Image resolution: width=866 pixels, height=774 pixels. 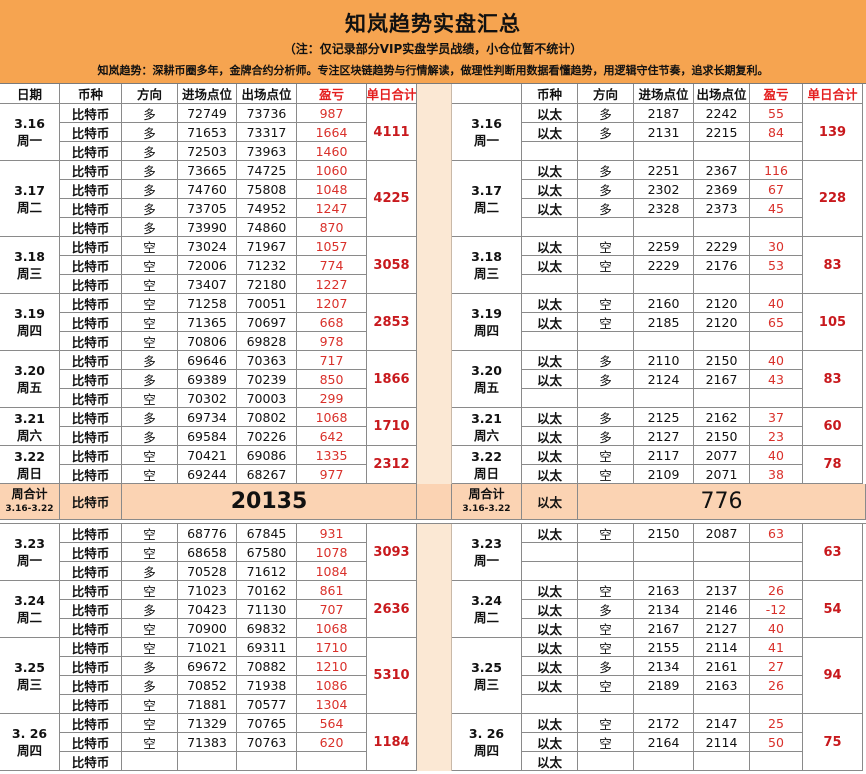 What do you see at coordinates (664, 170) in the screenshot?
I see `eth-entry-cell: 2251` at bounding box center [664, 170].